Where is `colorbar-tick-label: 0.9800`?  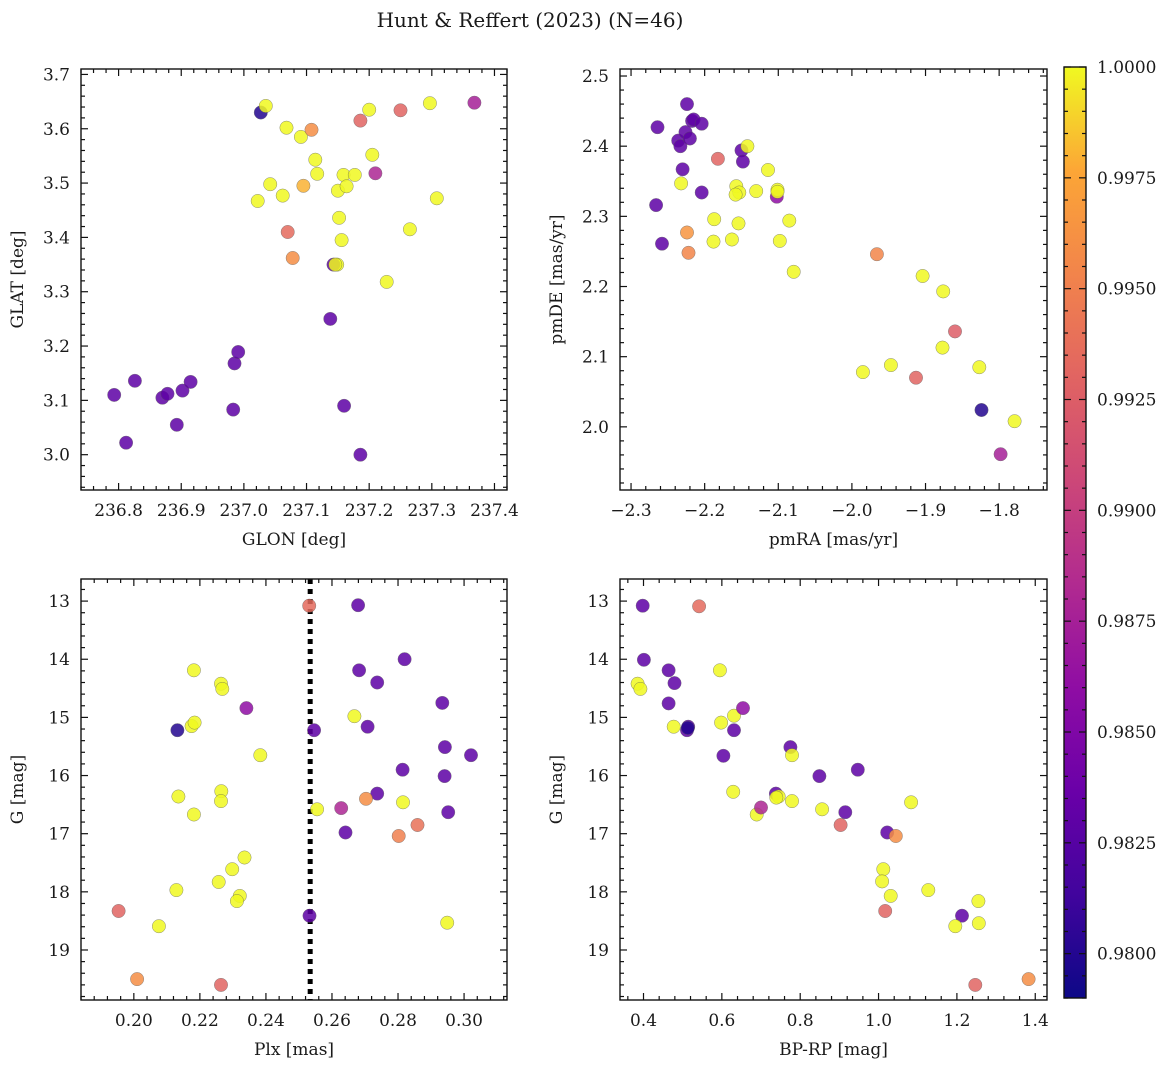
colorbar-tick-label: 0.9800 is located at coordinates (1126, 955).